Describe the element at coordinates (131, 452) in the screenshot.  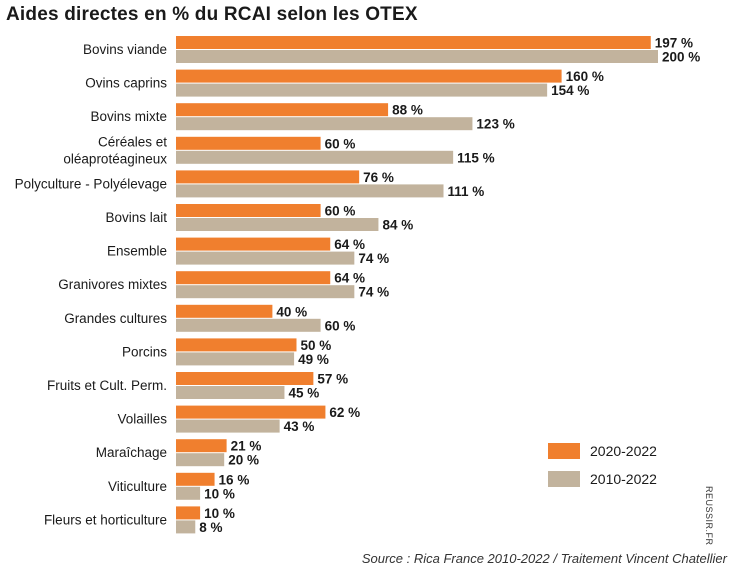
I see `category-label: Maraîchage` at that location.